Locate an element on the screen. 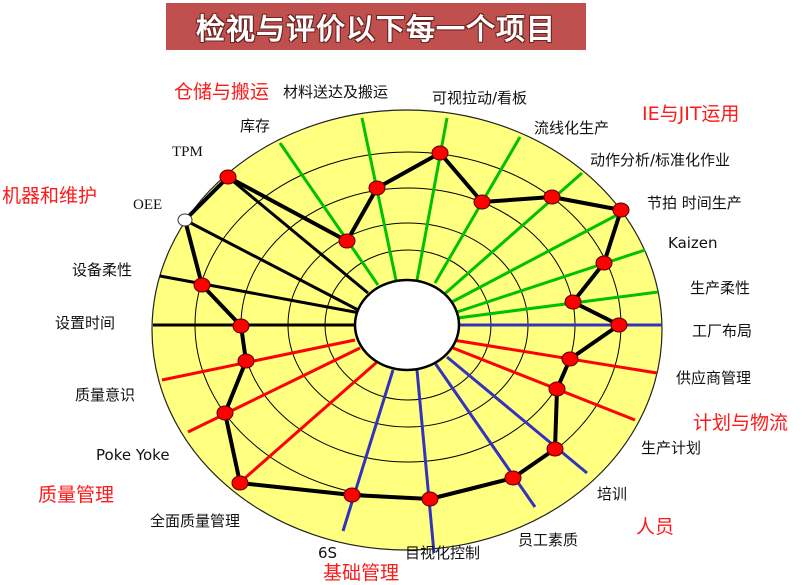  point-kaizen is located at coordinates (604, 263).